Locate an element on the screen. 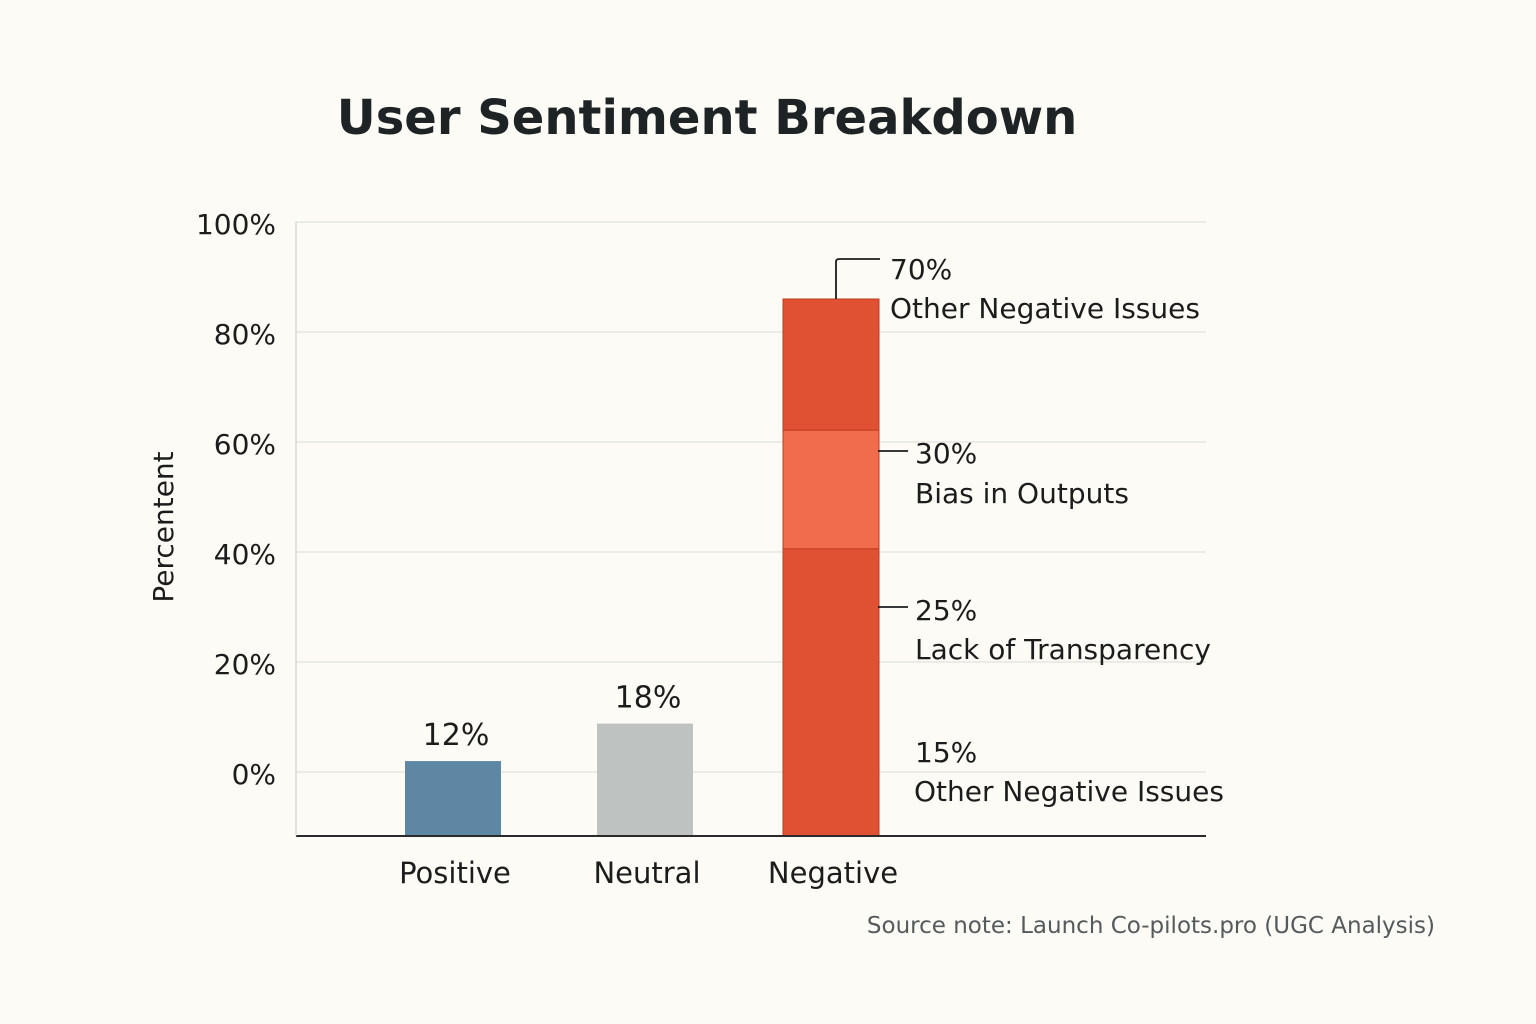  category-label-positive: Positive is located at coordinates (455, 873).